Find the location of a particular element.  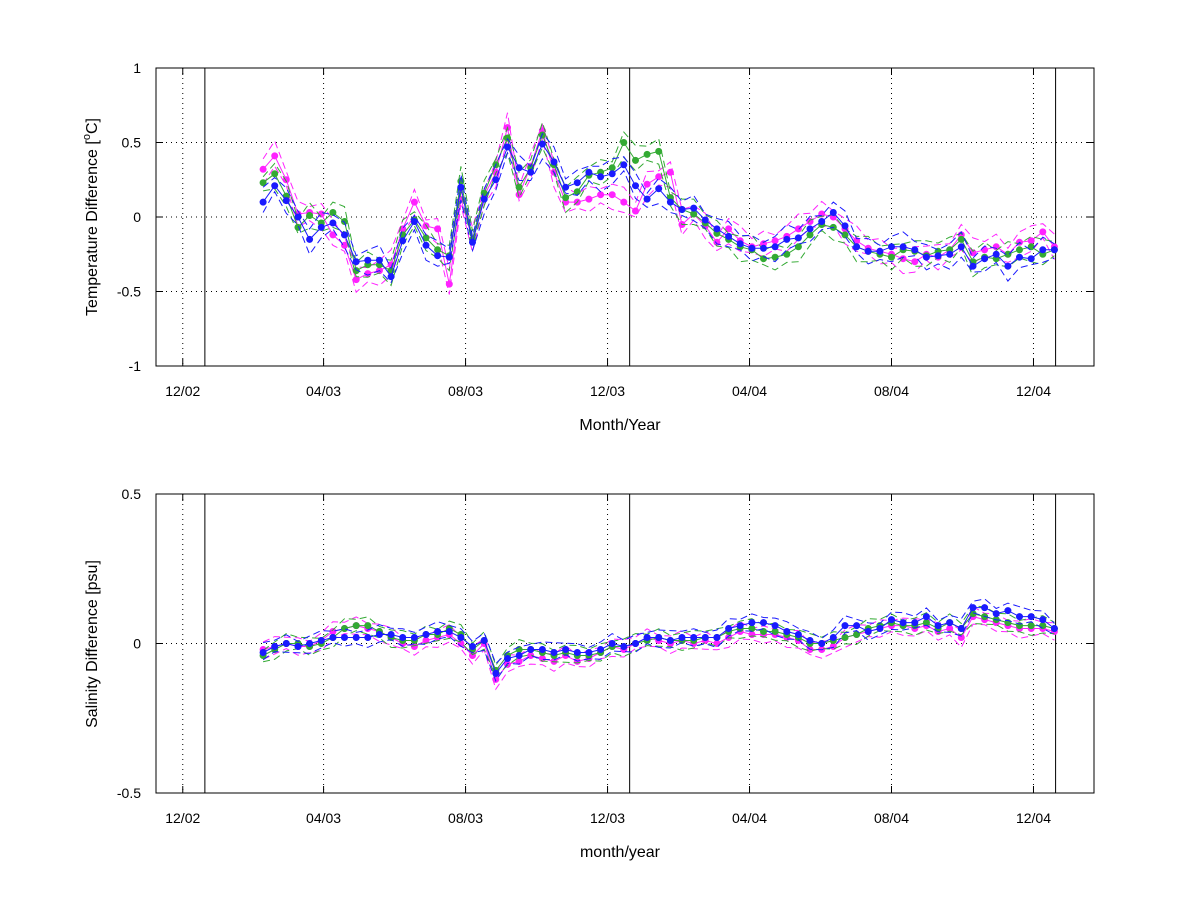

salinity-x-tick-label: 12/03 is located at coordinates (607, 818).